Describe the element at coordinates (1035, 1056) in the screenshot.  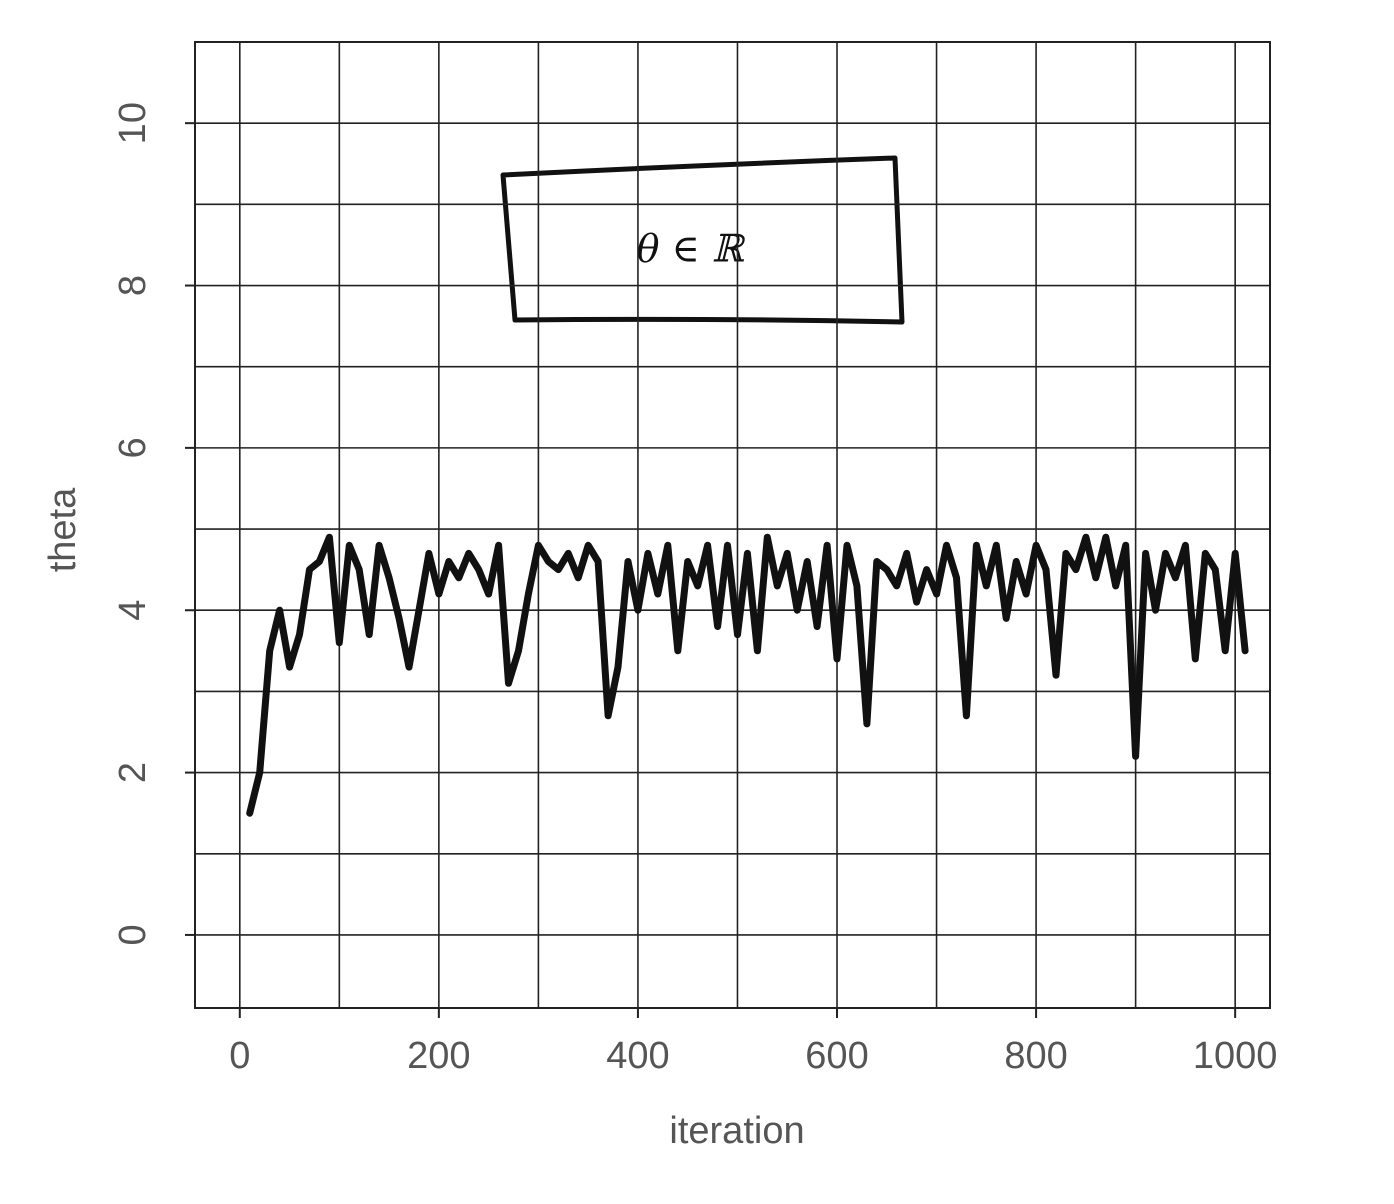
I see `x-tick-label: 800` at that location.